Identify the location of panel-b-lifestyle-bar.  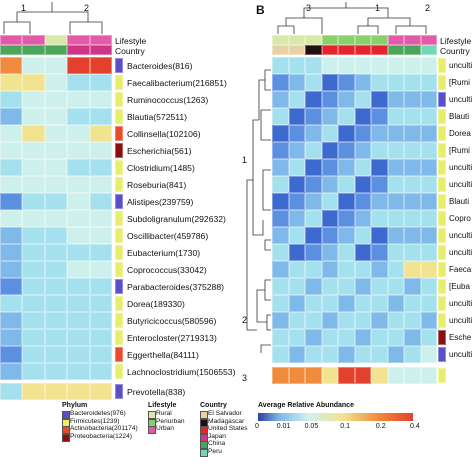
(354, 40).